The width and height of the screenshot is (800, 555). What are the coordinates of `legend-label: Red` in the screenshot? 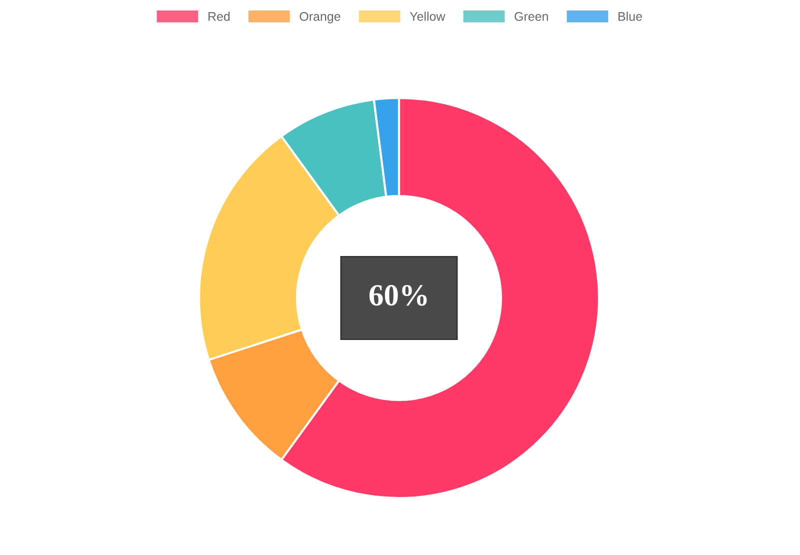 It's located at (219, 16).